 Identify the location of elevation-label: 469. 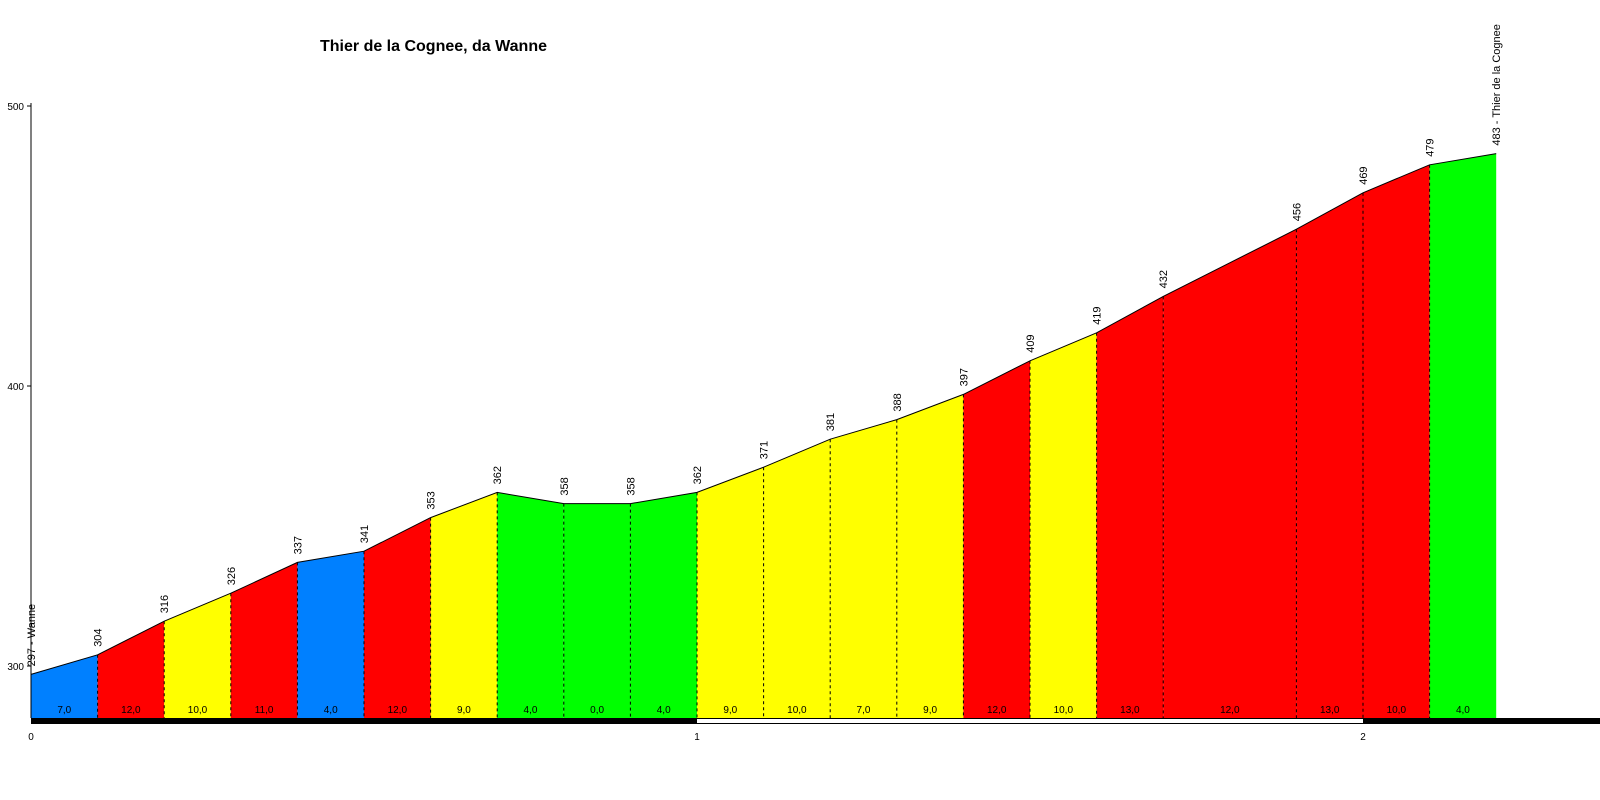
(1364, 175).